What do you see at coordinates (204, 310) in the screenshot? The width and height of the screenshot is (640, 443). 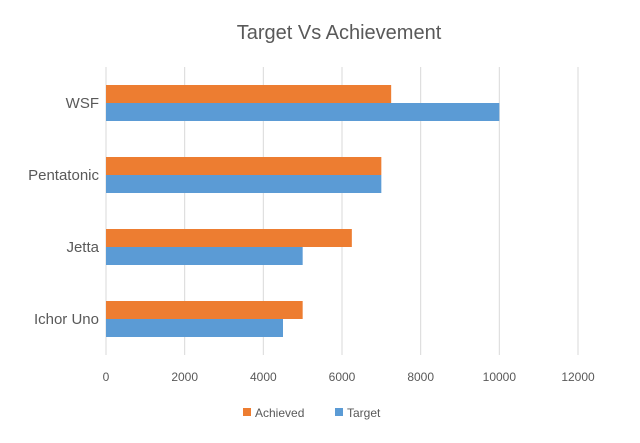 I see `bar-achieved-ichor-uno` at bounding box center [204, 310].